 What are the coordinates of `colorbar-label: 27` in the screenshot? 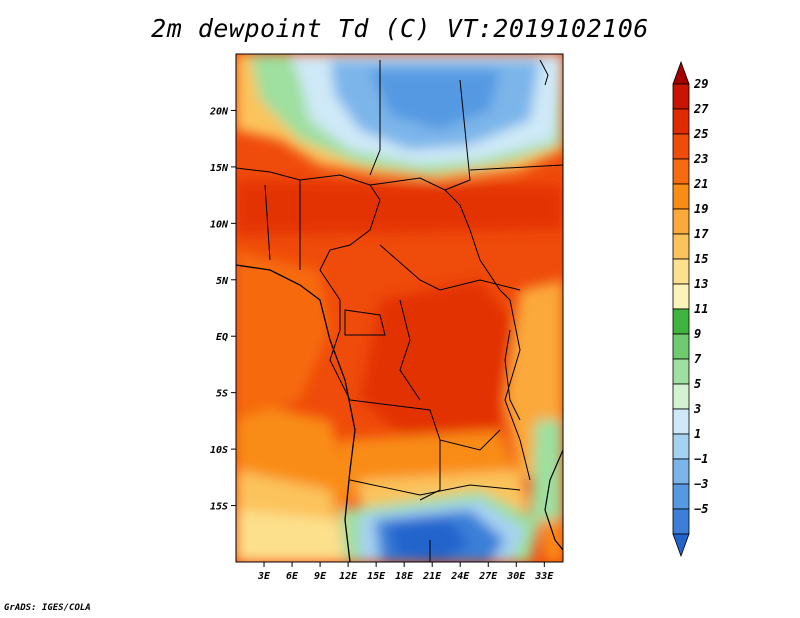 It's located at (701, 109).